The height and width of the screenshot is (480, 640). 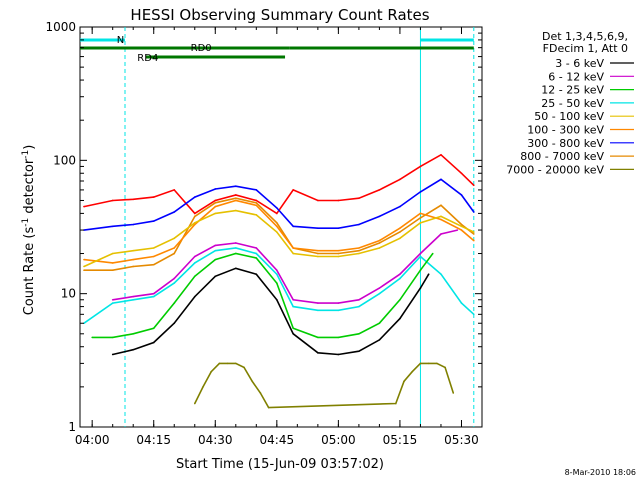 I want to click on legend-label-6: 300 - 800 keV, so click(x=565, y=143).